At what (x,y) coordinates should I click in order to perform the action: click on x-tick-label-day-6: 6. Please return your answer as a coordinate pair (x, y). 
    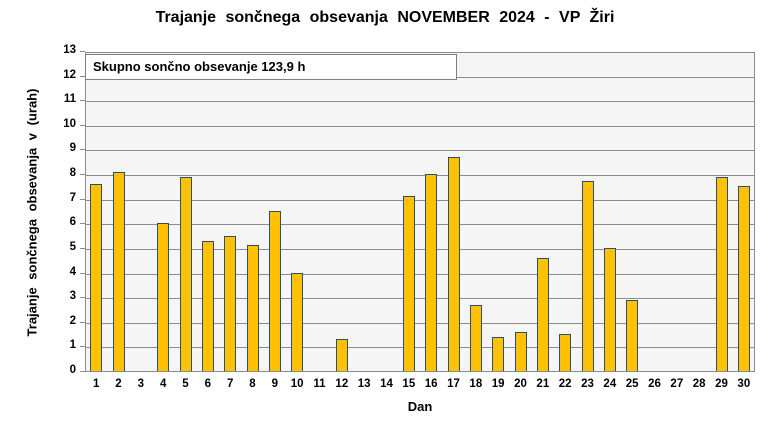
    Looking at the image, I should click on (208, 384).